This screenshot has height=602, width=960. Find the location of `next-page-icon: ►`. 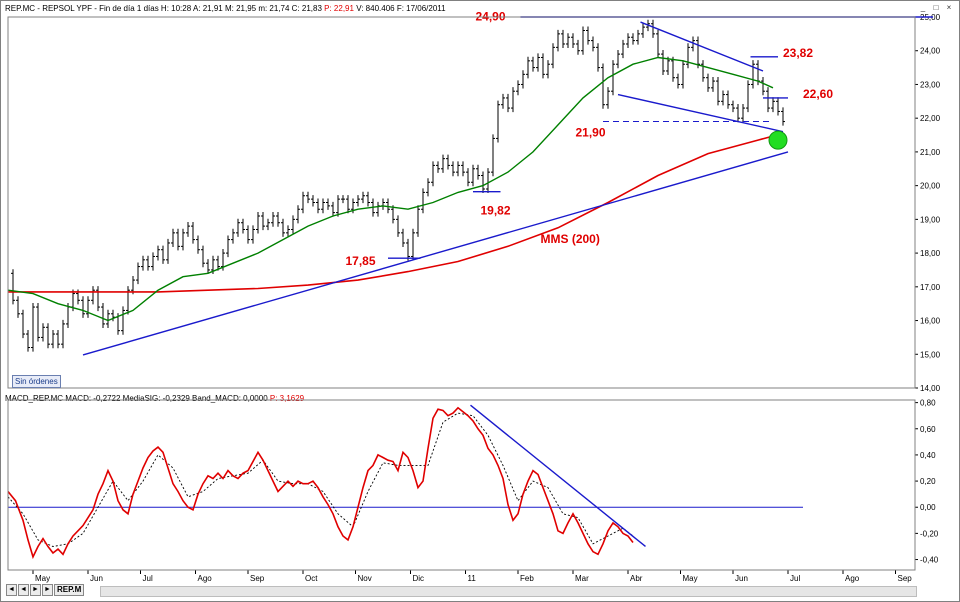

next-page-icon: ► is located at coordinates (35, 590).